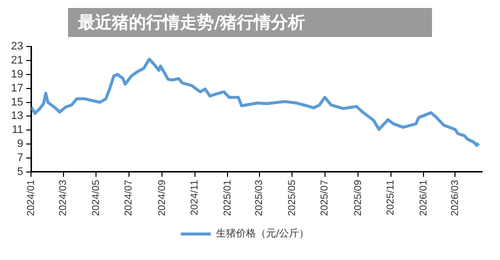 This screenshot has height=260, width=500. What do you see at coordinates (228, 197) in the screenshot?
I see `x-tick-label: 2025/01` at bounding box center [228, 197].